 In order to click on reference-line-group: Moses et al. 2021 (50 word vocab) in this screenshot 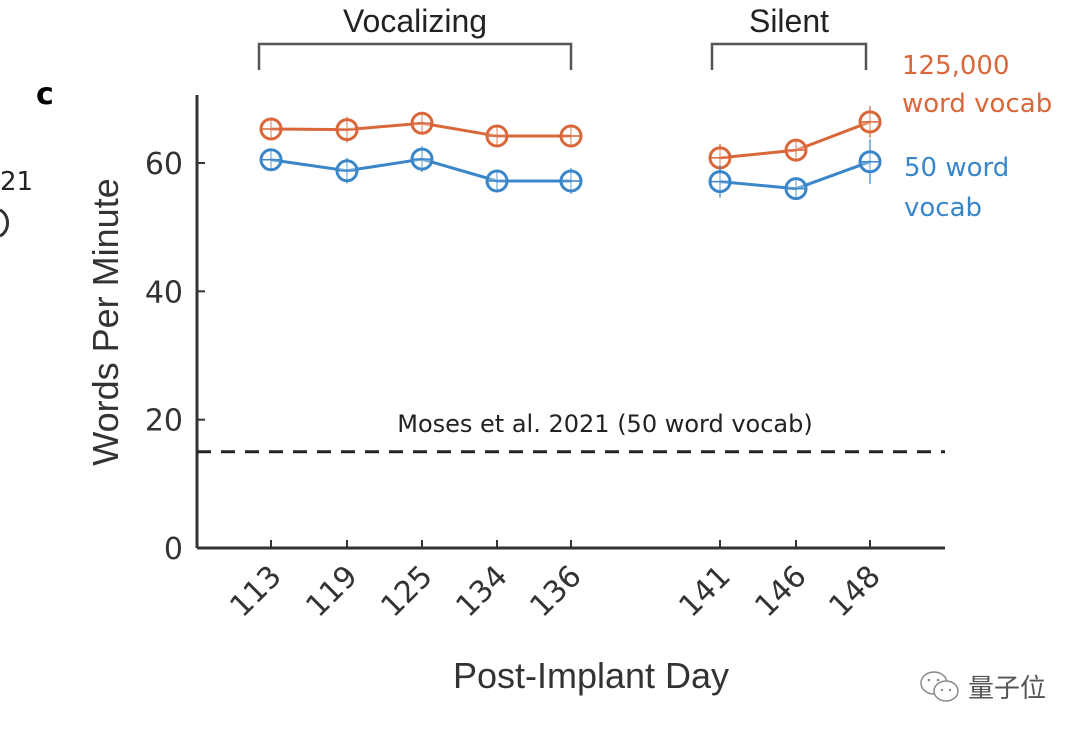, I will do `click(571, 432)`.